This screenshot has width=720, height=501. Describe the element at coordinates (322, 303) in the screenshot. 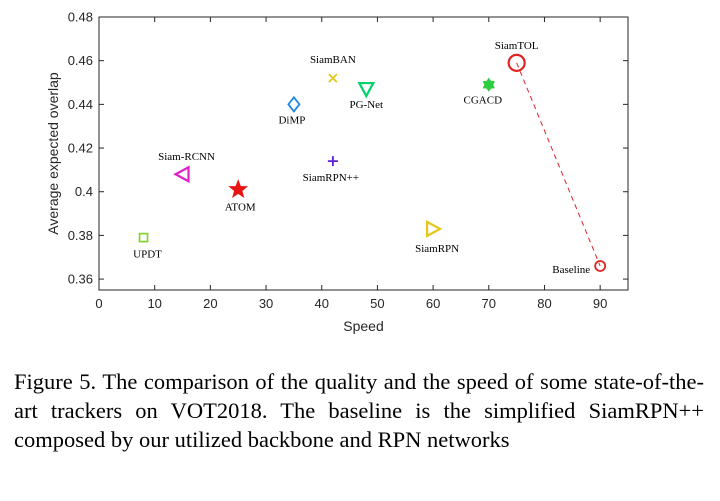

I see `x-tick-label: 40` at that location.